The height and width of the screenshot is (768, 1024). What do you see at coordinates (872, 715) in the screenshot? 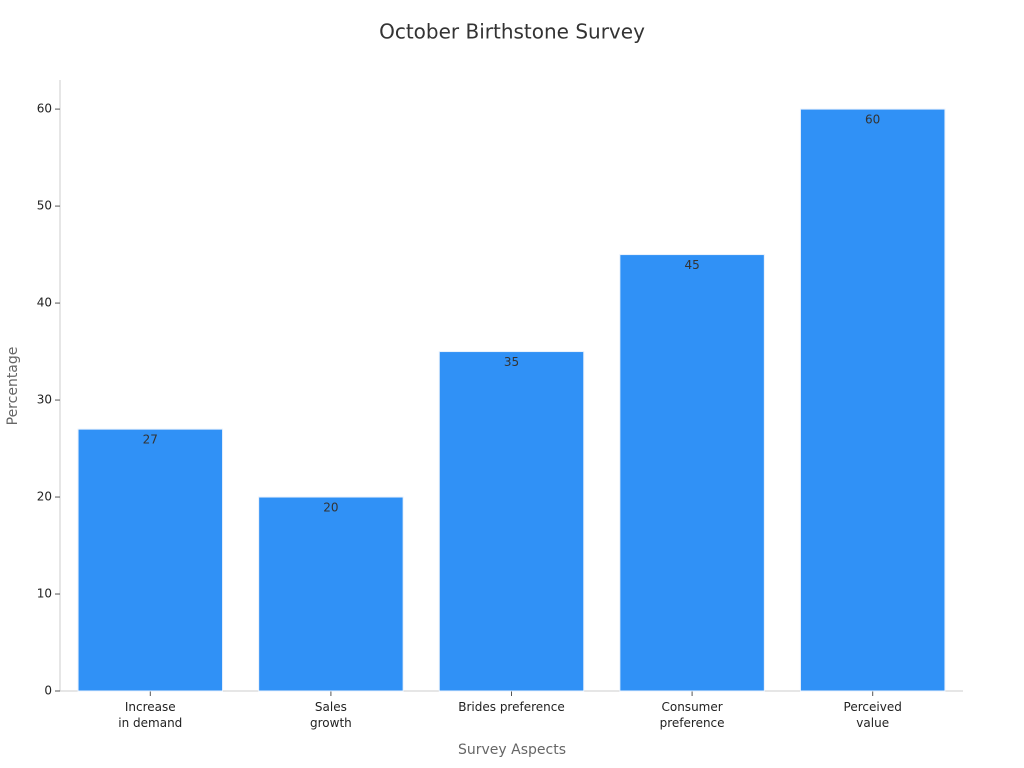
I see `x-tick-label: Perceived value` at bounding box center [872, 715].